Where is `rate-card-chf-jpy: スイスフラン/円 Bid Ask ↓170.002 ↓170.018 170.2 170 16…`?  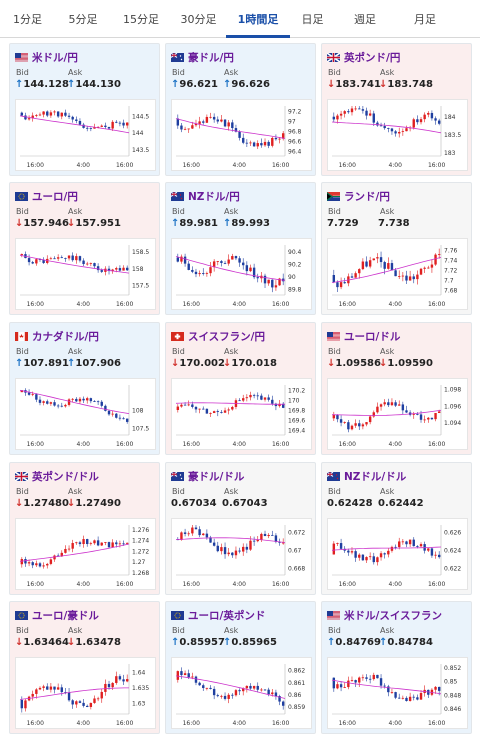 rate-card-chf-jpy: スイスフラン/円 Bid Ask ↓170.002 ↓170.018 170.2 170 16… is located at coordinates (240, 388).